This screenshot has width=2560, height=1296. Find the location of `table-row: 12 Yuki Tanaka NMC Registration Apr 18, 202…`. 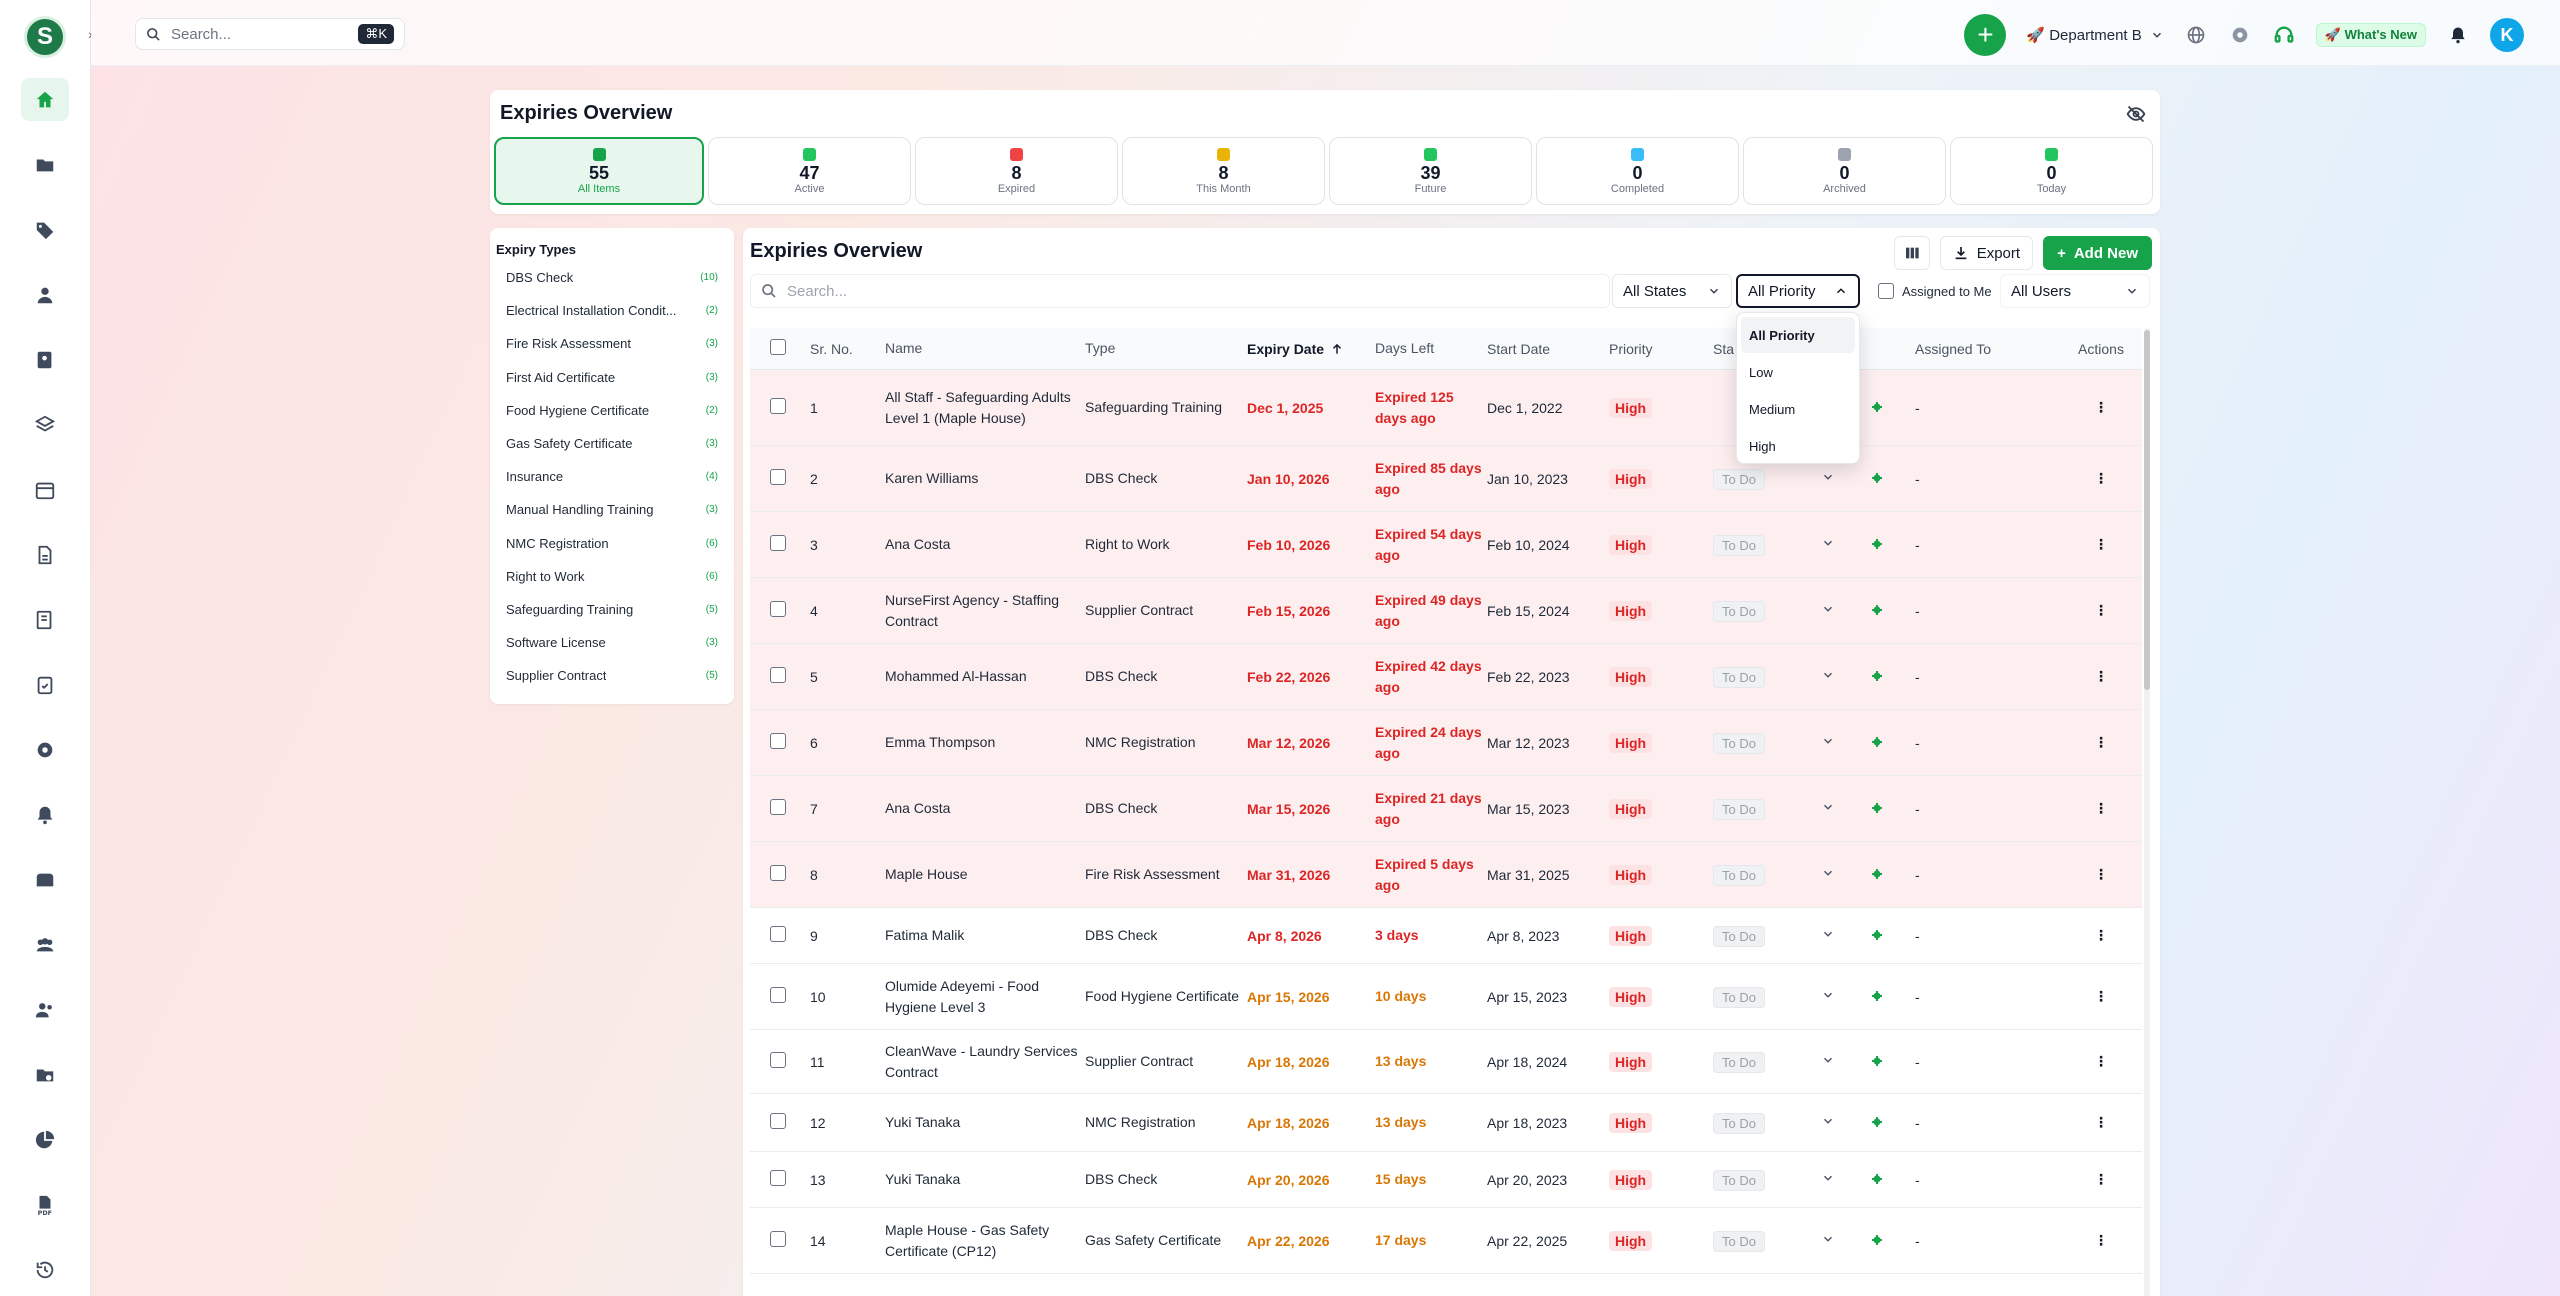

table-row: 12 Yuki Tanaka NMC Registration Apr 18, 202… is located at coordinates (1446, 1123).